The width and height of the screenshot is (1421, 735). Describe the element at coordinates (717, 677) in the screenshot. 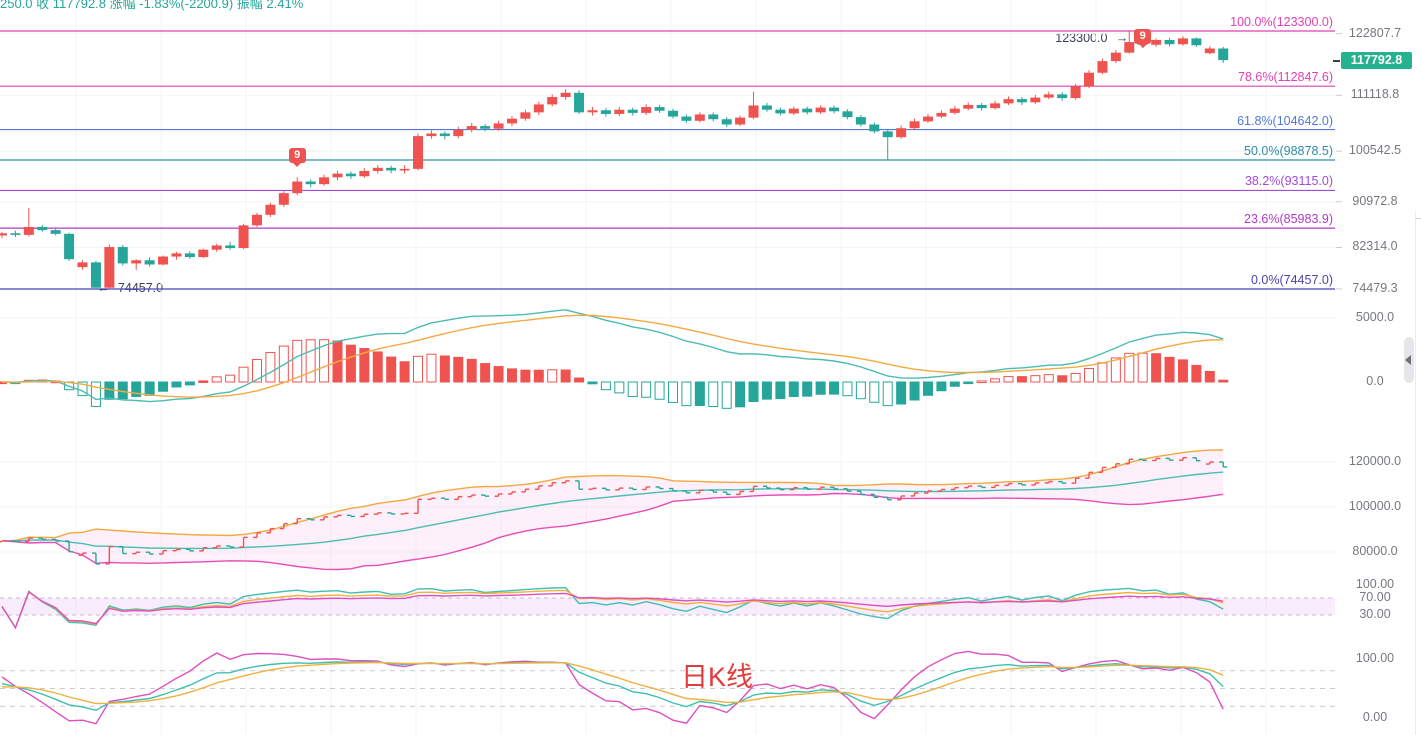

I see `kline-watermark-label: 日K线` at that location.